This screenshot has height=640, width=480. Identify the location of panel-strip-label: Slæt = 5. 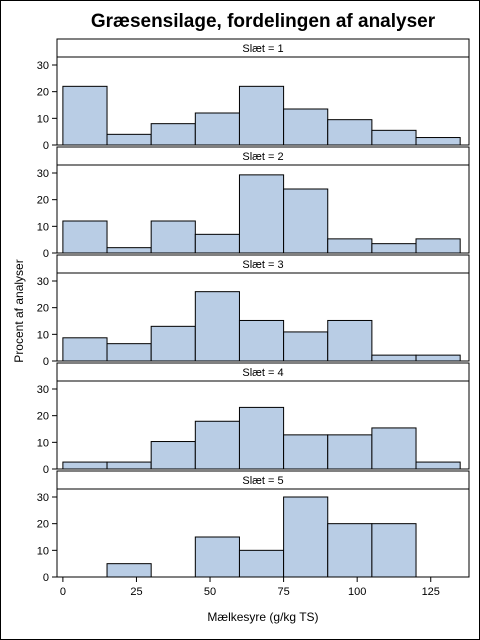
(262, 481).